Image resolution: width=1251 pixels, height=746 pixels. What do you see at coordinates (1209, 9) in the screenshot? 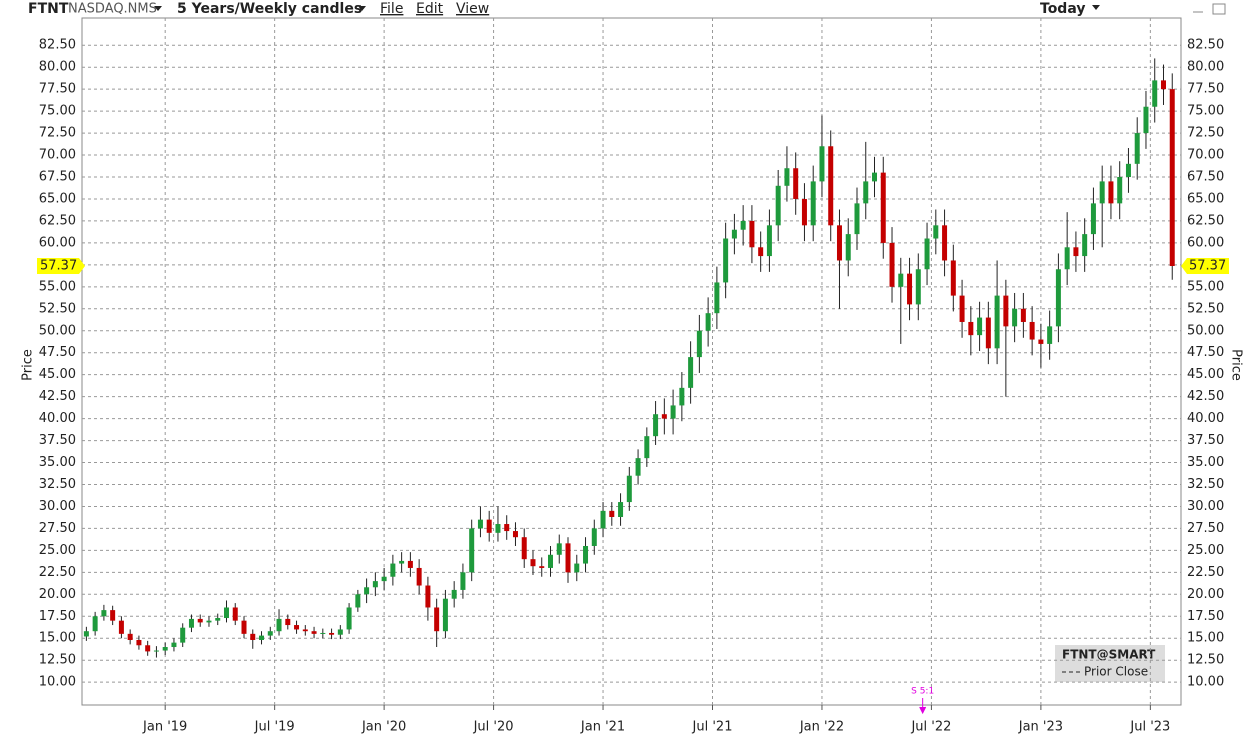
I see `window-controls` at bounding box center [1209, 9].